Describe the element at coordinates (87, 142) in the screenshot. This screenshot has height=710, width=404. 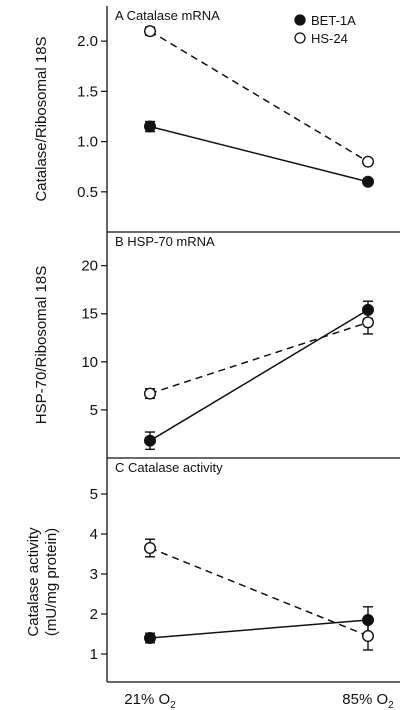
I see `y-tick-label: 1.0` at that location.